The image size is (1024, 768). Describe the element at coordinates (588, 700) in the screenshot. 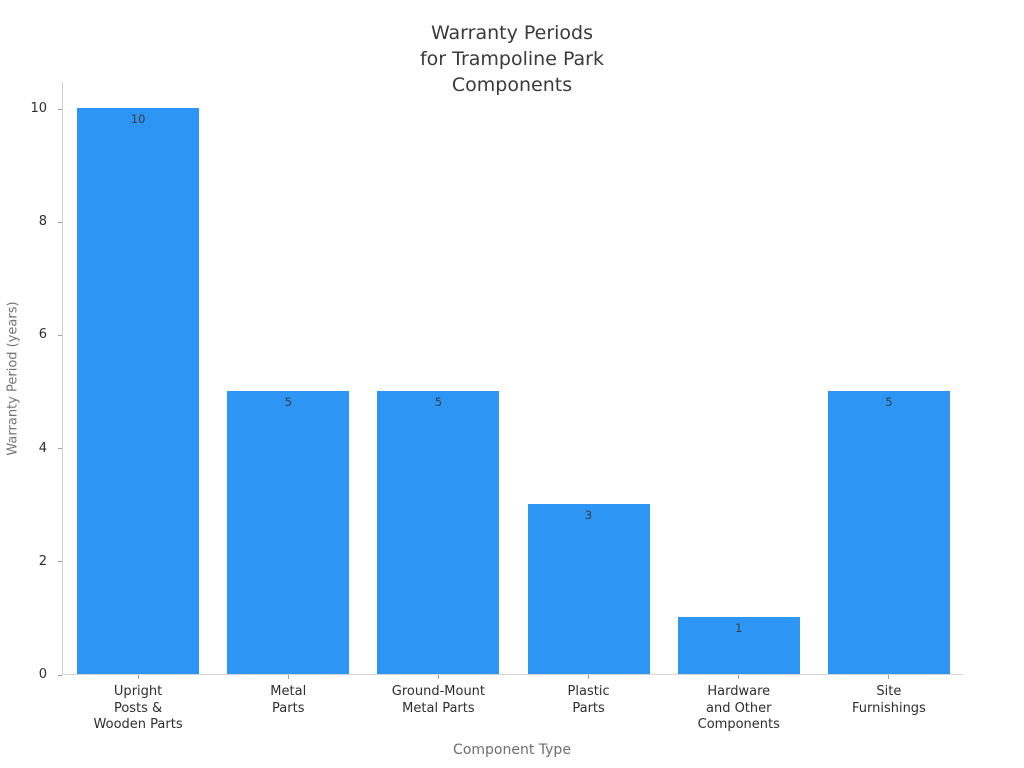

I see `x-tick-label: Plastic Parts` at that location.